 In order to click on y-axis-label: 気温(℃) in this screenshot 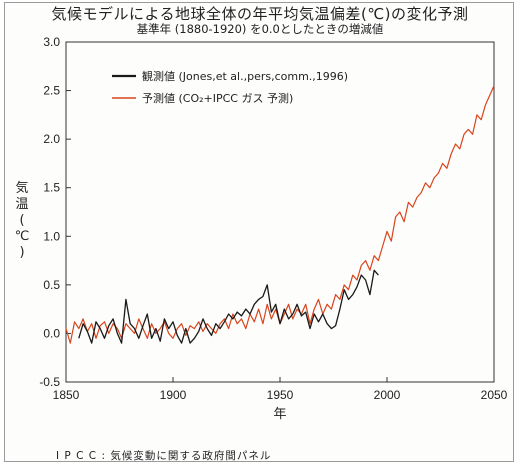, I will do `click(22, 220)`.